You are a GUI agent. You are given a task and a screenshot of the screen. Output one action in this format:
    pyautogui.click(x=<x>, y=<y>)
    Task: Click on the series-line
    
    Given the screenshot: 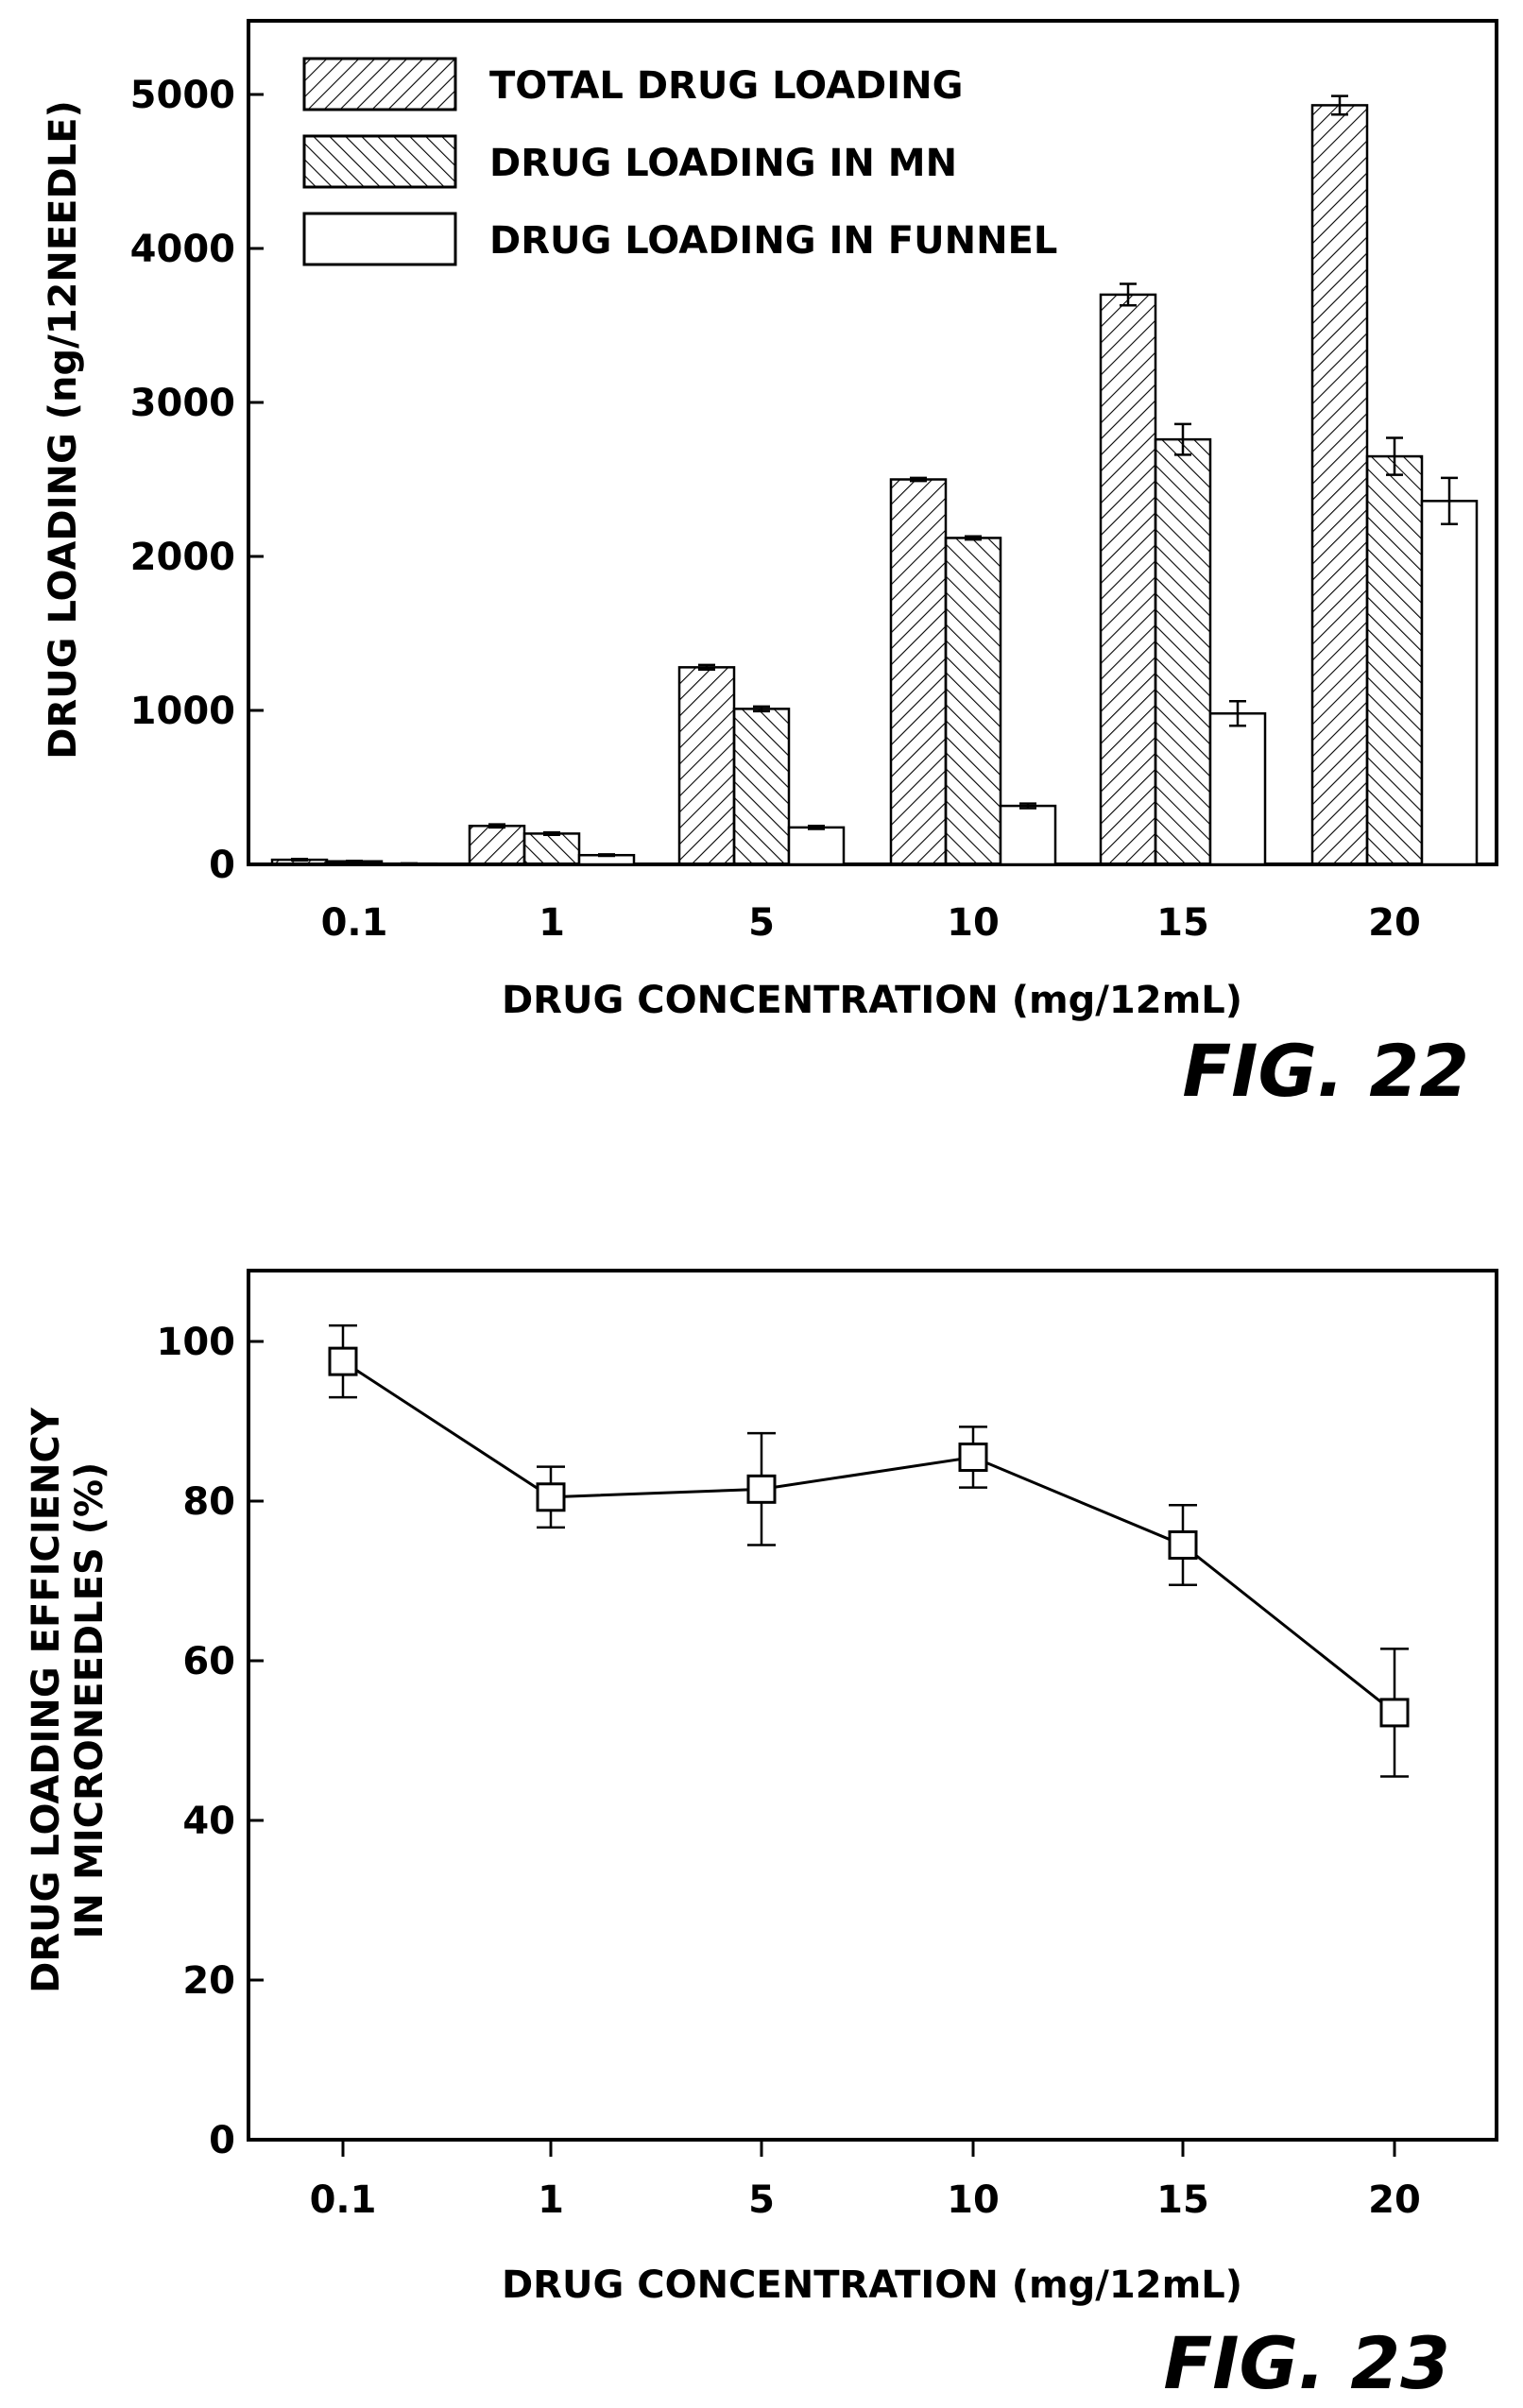 What is the action you would take?
    pyautogui.click(x=868, y=1537)
    